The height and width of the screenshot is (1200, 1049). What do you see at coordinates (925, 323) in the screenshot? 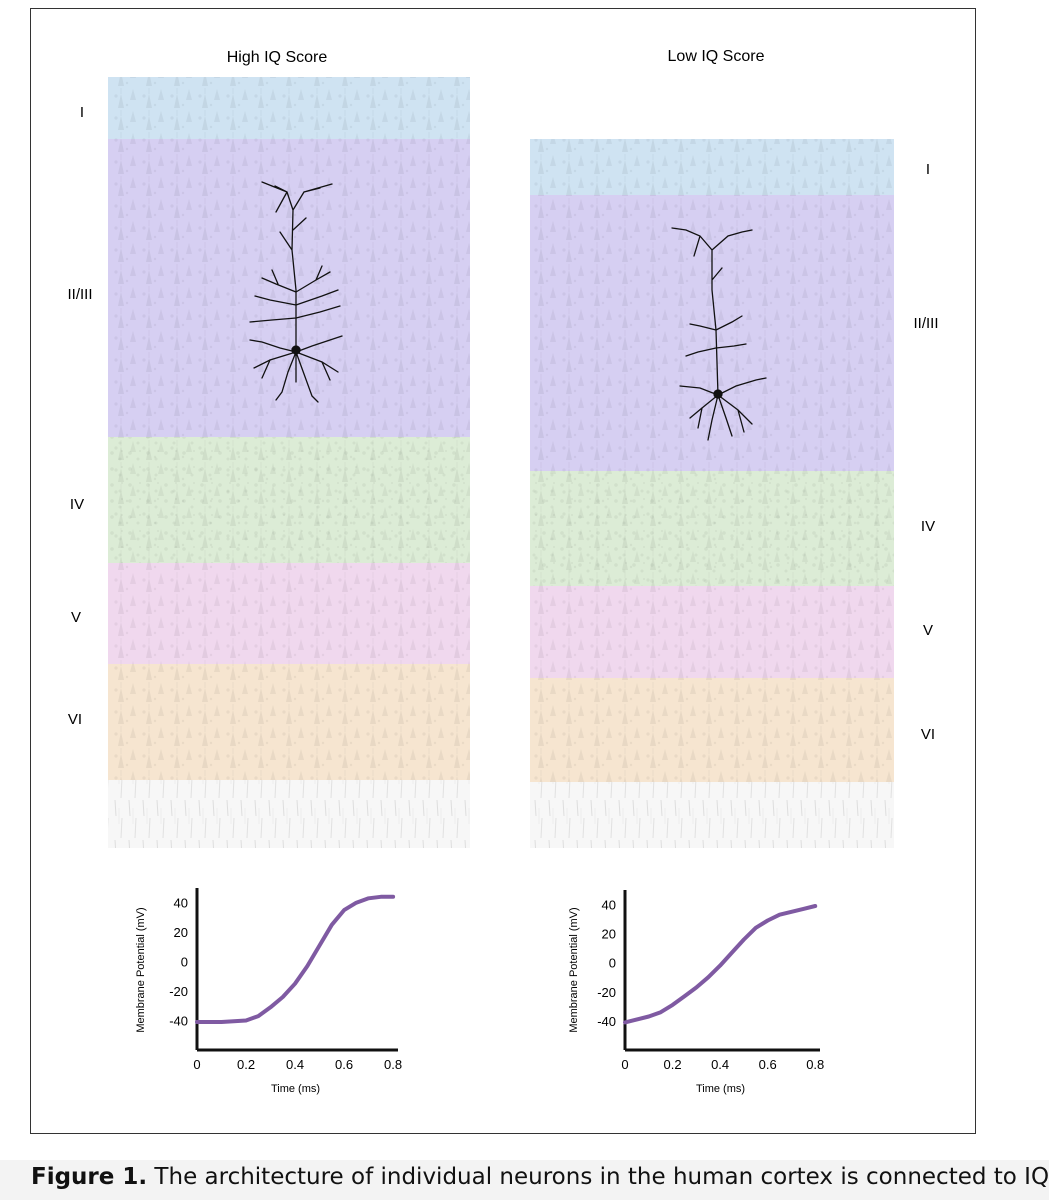
I see `layer-label-II-III-low: II/III` at bounding box center [925, 323].